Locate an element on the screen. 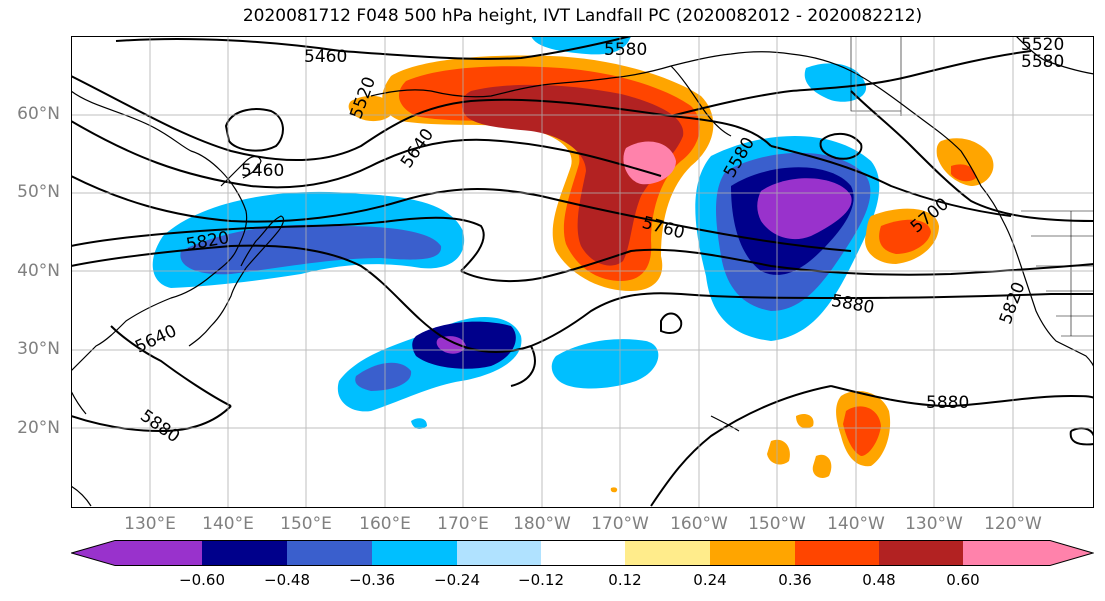 This screenshot has height=601, width=1105. lon-label-170e: 170°E is located at coordinates (463, 524).